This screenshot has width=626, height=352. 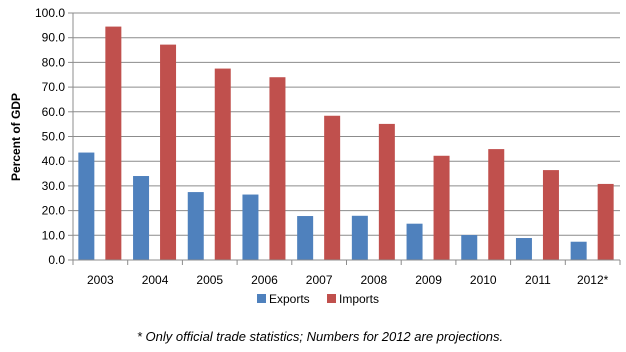 What do you see at coordinates (469, 247) in the screenshot?
I see `bar-exports-2010` at bounding box center [469, 247].